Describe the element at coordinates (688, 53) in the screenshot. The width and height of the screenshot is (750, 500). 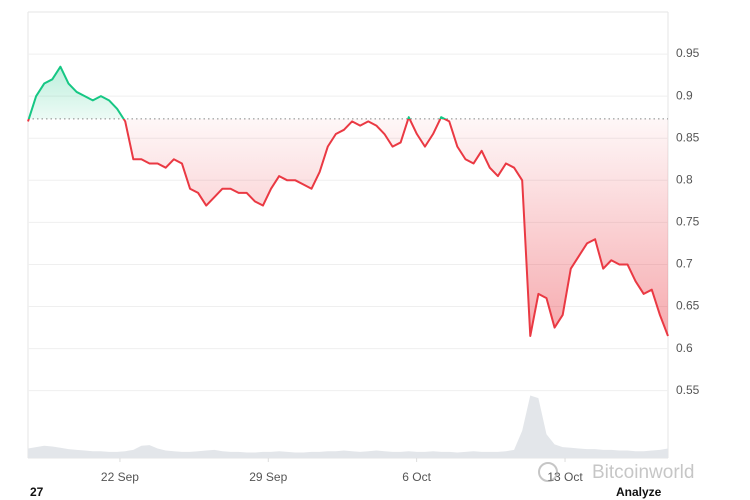
I see `y-tick-label: 0.95` at that location.